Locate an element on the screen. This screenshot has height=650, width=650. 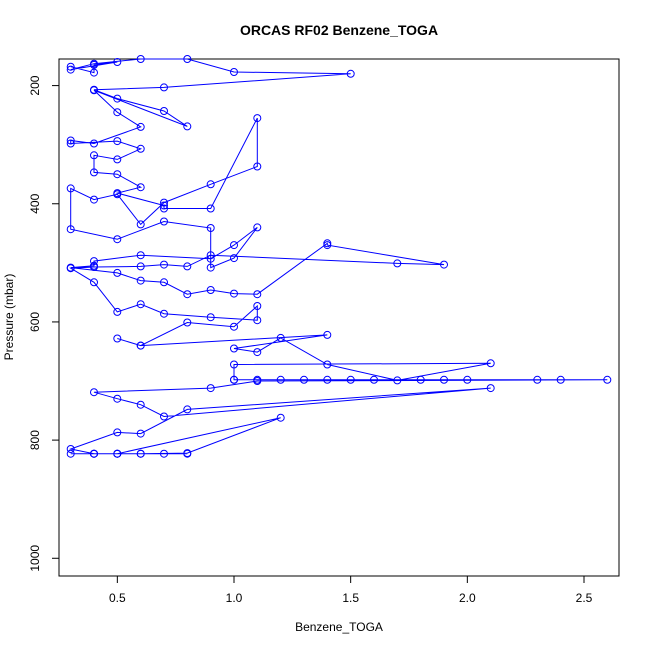
y-tick-label: 600 is located at coordinates (35, 322).